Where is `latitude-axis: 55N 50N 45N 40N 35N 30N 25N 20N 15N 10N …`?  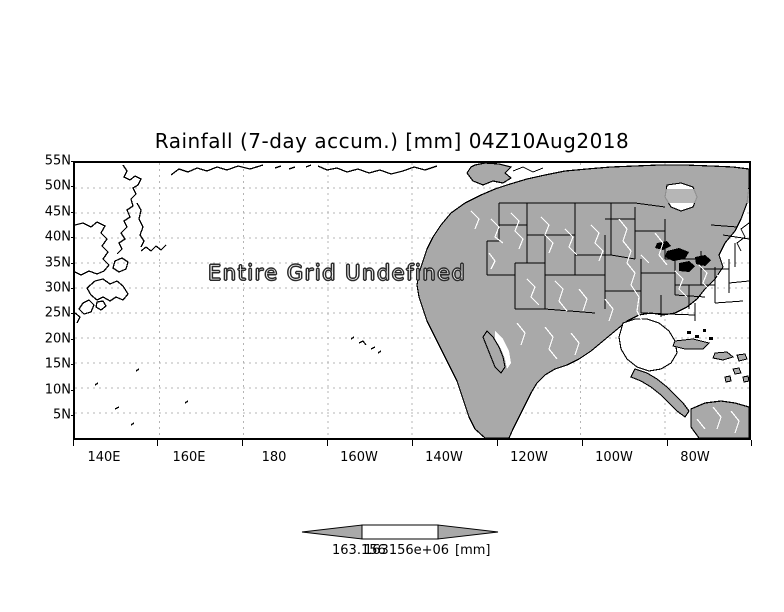 latitude-axis: 55N 50N 45N 40N 35N 30N 25N 20N 15N 10N … is located at coordinates (51, 297).